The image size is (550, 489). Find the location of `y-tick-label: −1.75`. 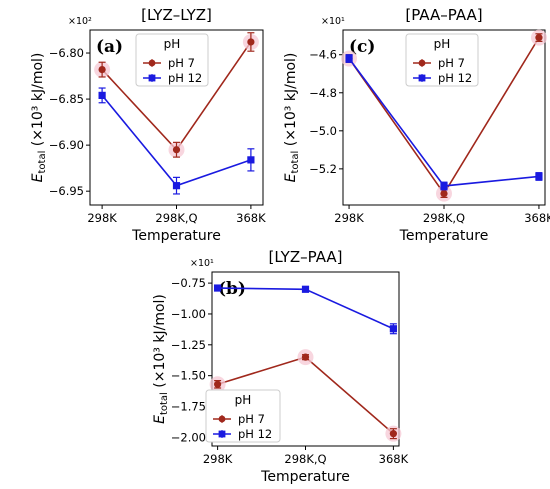

y-tick-label: −1.75 is located at coordinates (188, 407).